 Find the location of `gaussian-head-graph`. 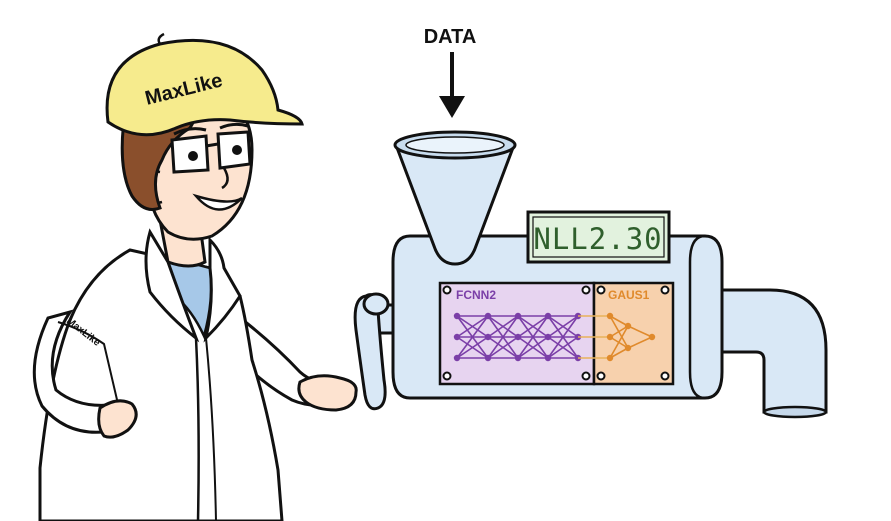

gaussian-head-graph is located at coordinates (617, 337).